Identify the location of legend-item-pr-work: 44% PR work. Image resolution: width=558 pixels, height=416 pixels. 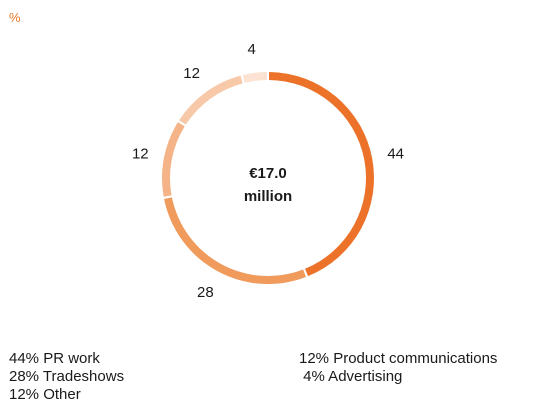
(54, 358).